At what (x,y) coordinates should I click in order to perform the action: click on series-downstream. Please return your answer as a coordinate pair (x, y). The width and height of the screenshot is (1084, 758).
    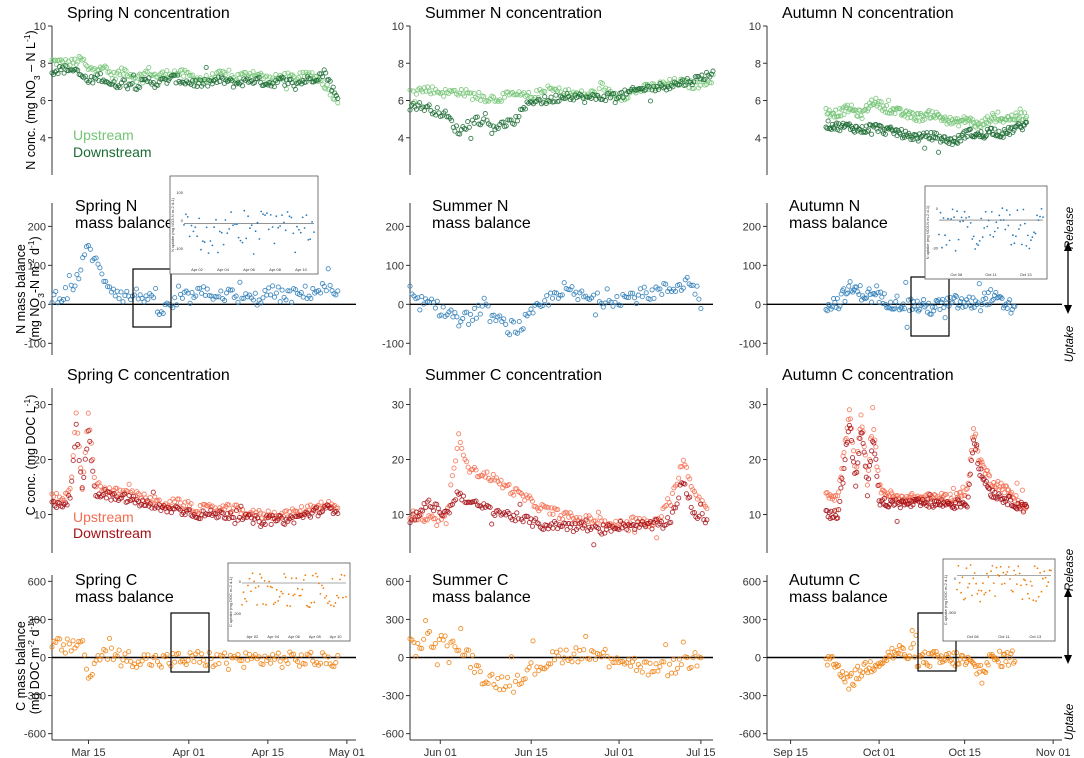
    Looking at the image, I should click on (926, 136).